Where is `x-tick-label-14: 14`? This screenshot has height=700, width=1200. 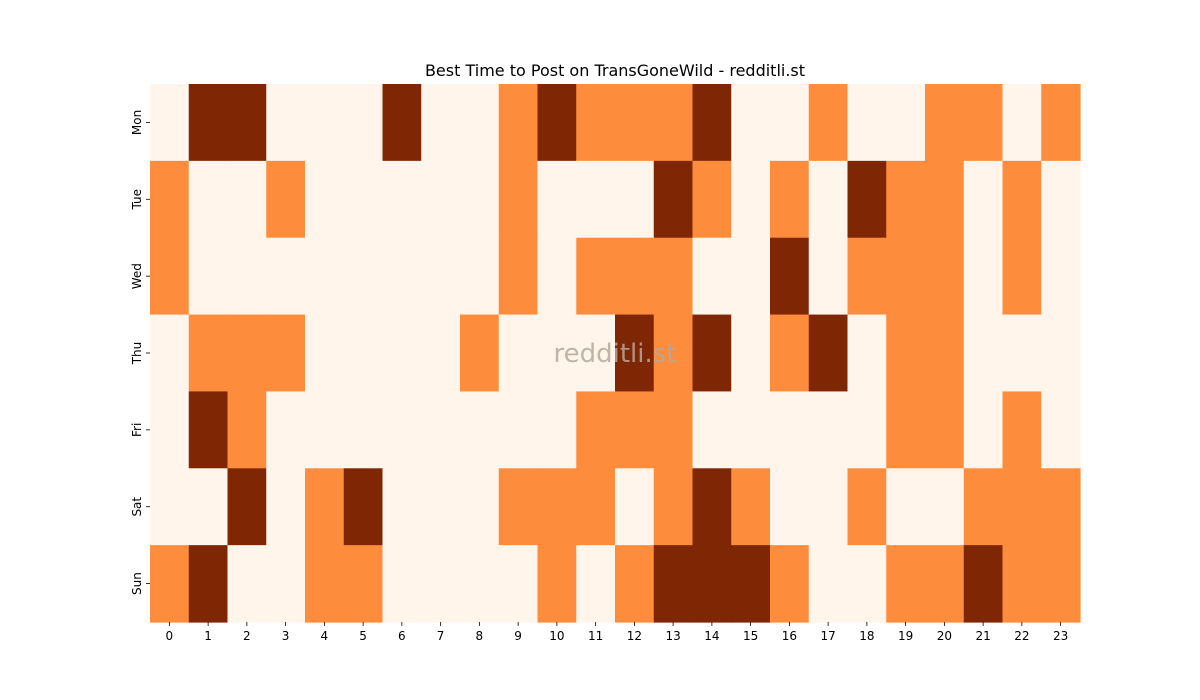 x-tick-label-14: 14 is located at coordinates (711, 636).